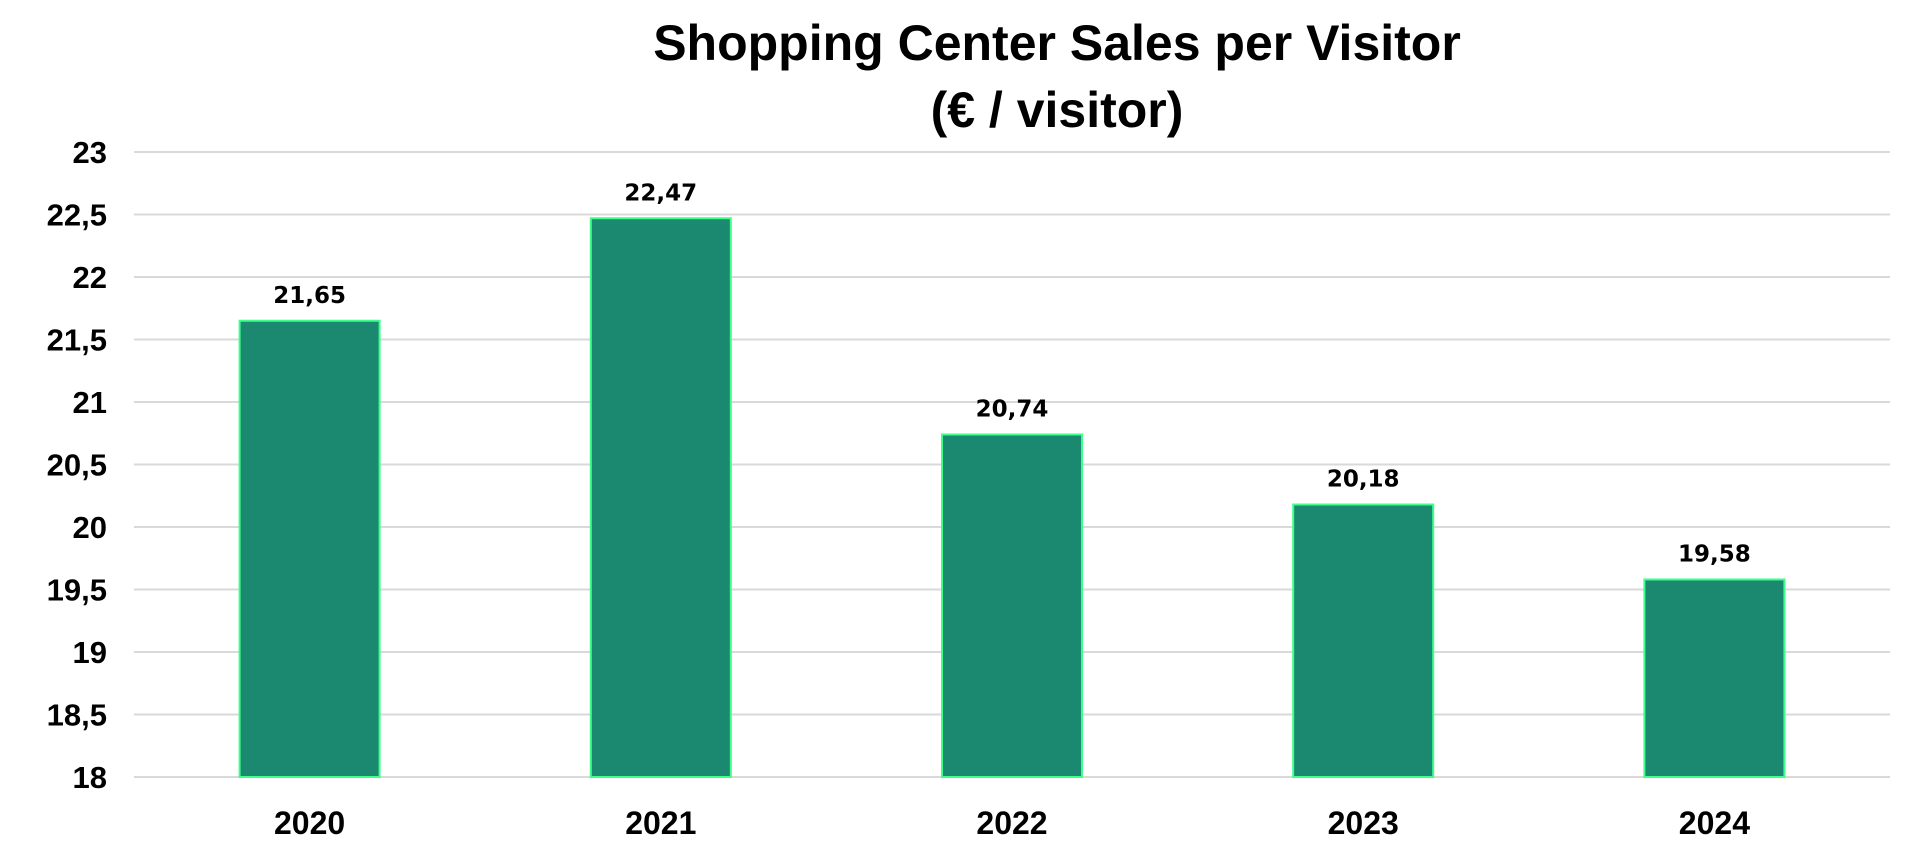  What do you see at coordinates (90, 527) in the screenshot?
I see `y-tick-label: 20` at bounding box center [90, 527].